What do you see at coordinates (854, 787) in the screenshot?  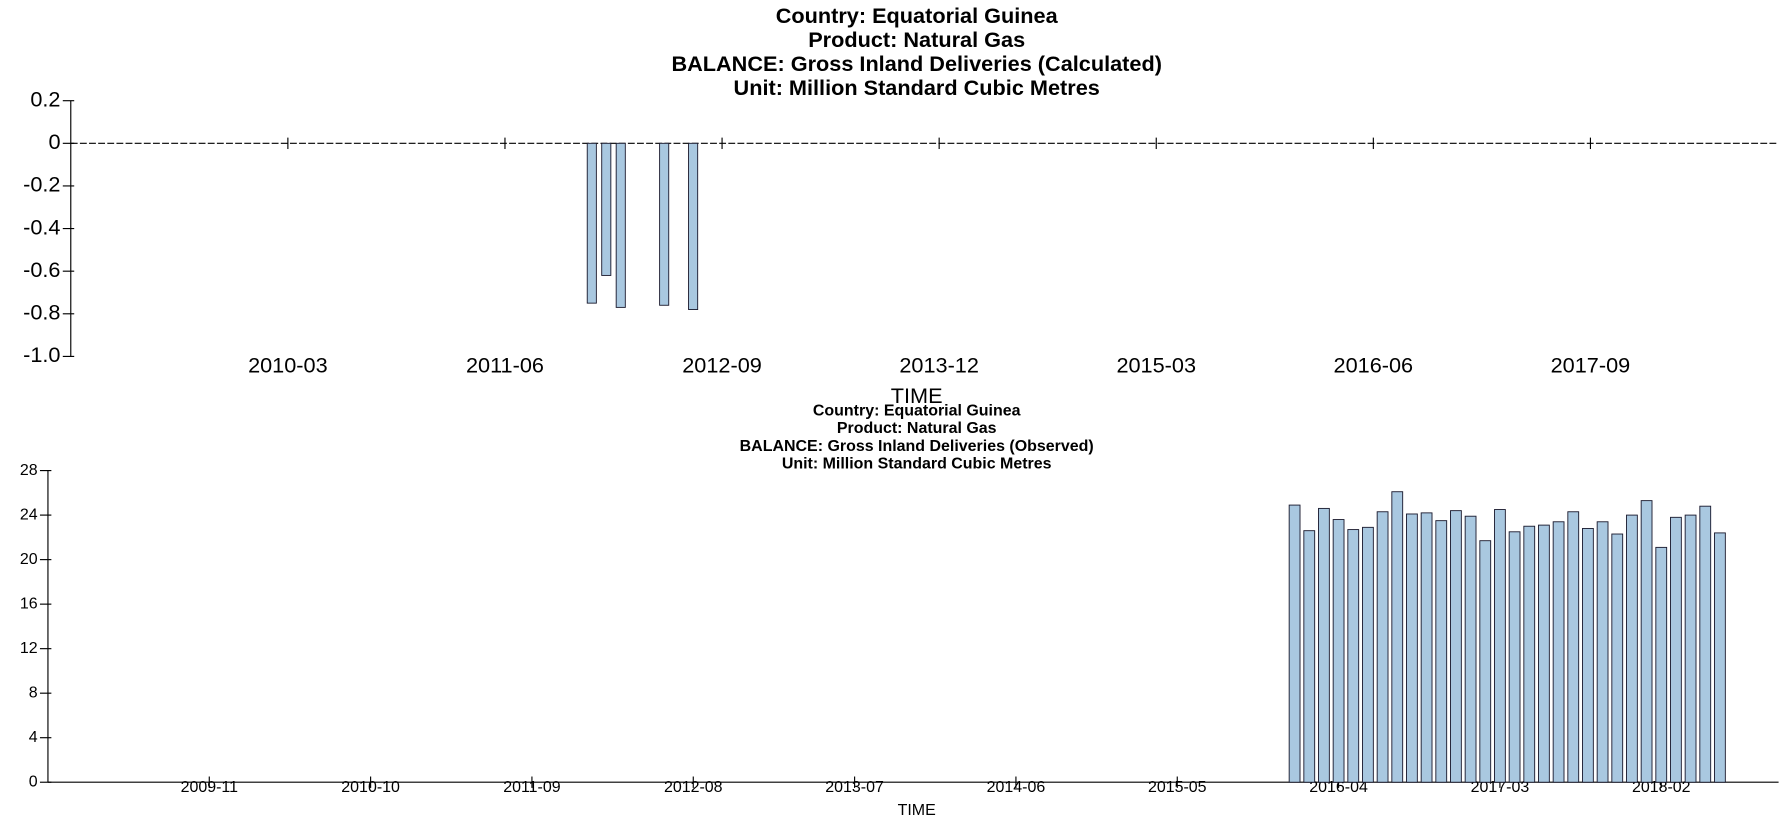 I see `x-tick-label: 2013-07` at bounding box center [854, 787].